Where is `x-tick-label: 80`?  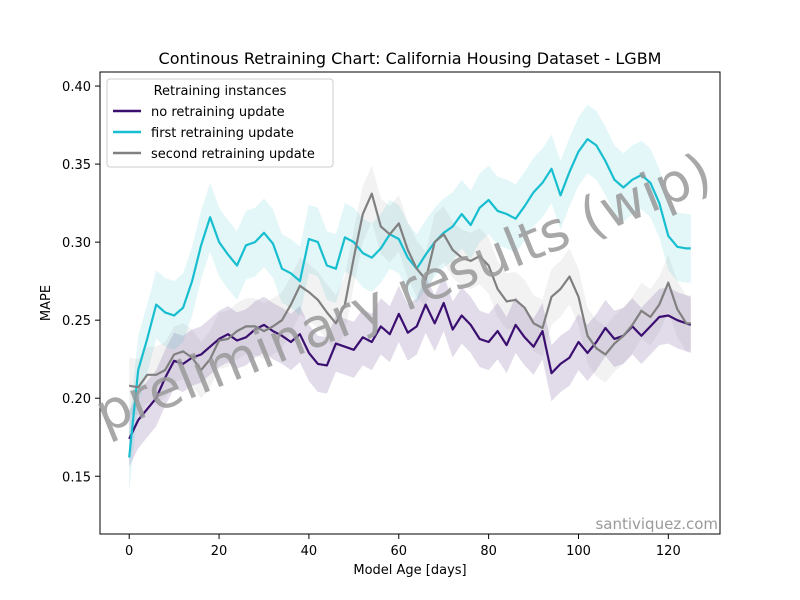
x-tick-label: 80 is located at coordinates (488, 551).